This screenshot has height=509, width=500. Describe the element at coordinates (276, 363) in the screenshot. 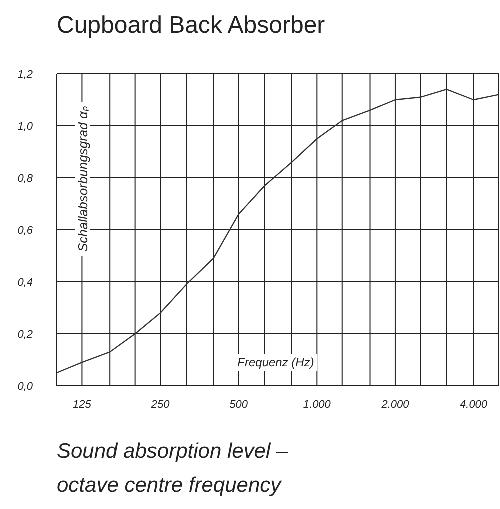

I see `x-axis-title: Frequenz (Hz)` at that location.